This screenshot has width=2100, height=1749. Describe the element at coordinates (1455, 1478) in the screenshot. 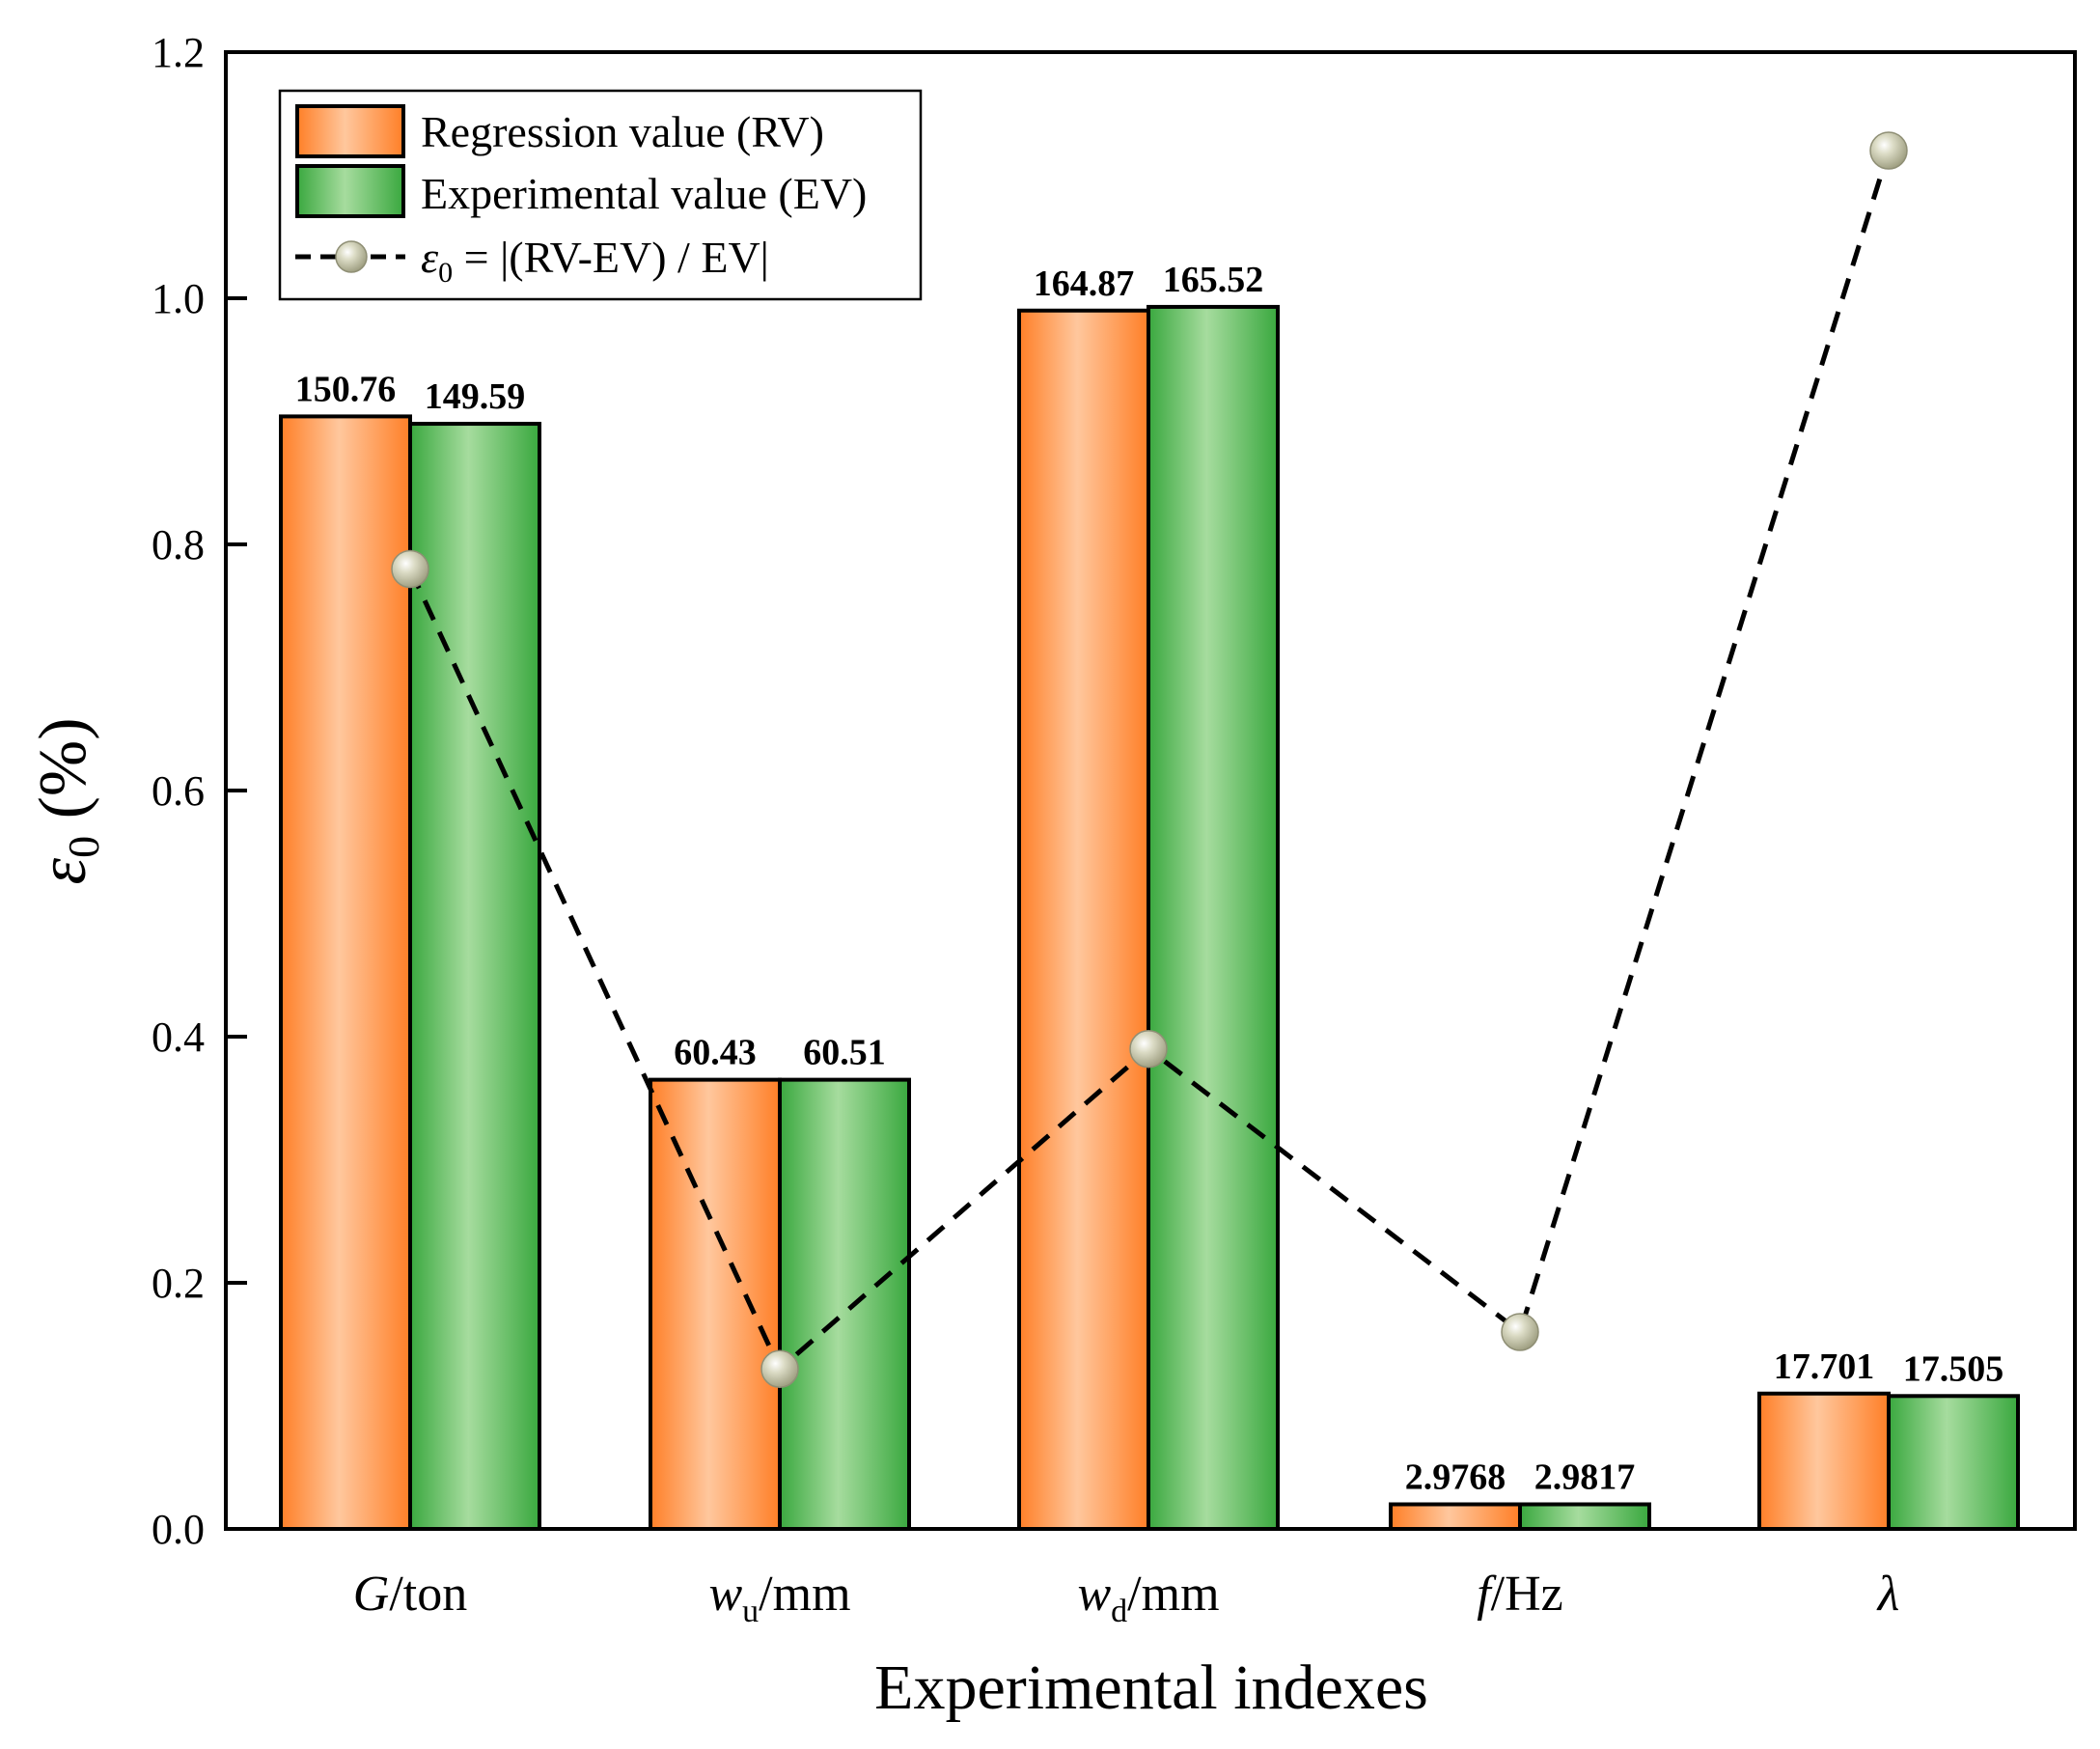

I see `label-regression-value: 2.9768` at that location.